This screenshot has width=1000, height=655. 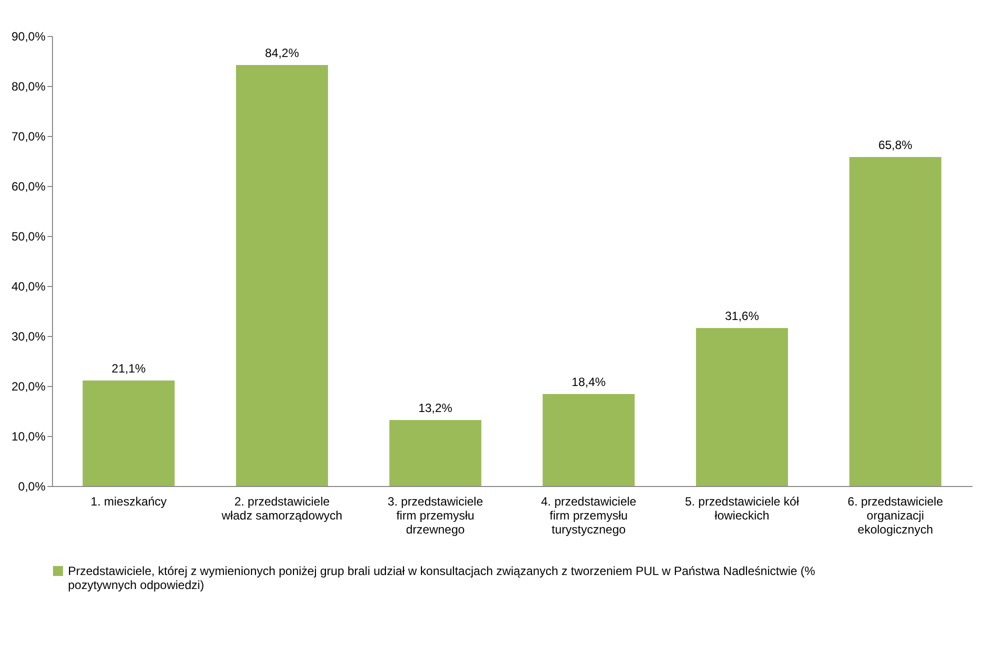 What do you see at coordinates (588, 515) in the screenshot?
I see `x-tick-label: 4. przedstawiciele firm przemysłu turystycznego` at bounding box center [588, 515].